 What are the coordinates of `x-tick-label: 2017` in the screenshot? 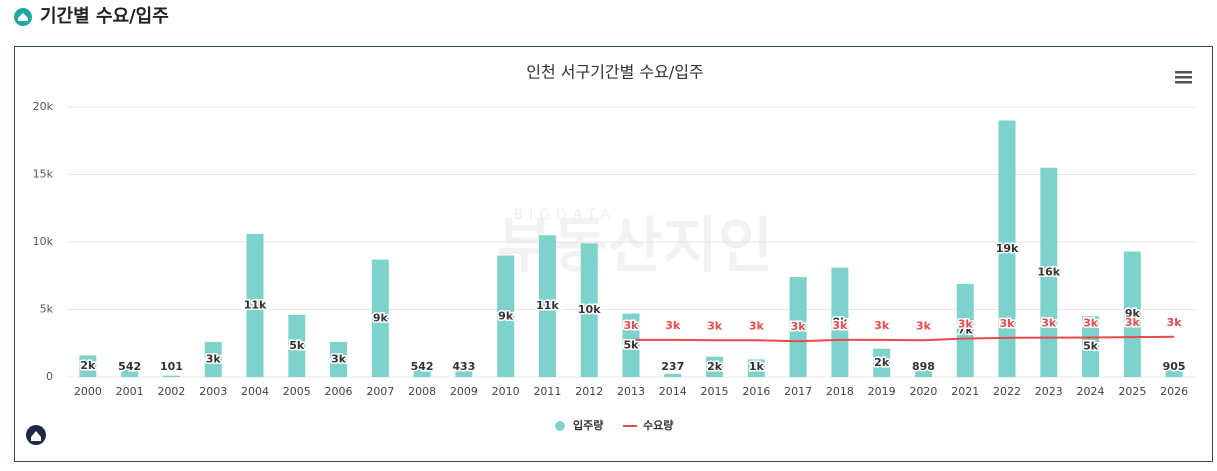 It's located at (798, 391).